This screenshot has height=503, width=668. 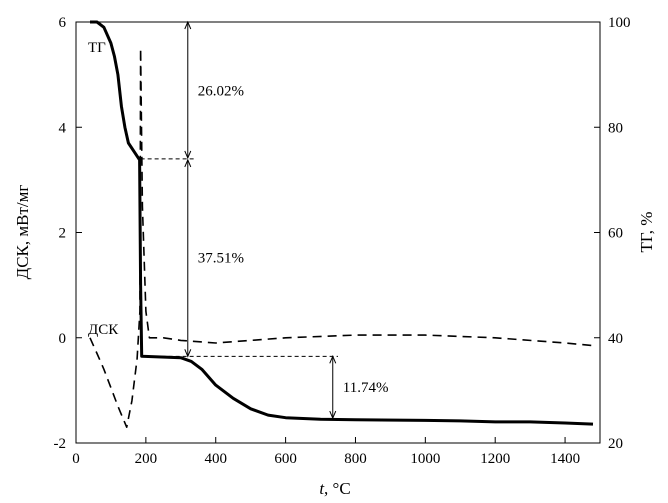 What do you see at coordinates (334, 488) in the screenshot?
I see `x-axis-label: t, °C` at bounding box center [334, 488].